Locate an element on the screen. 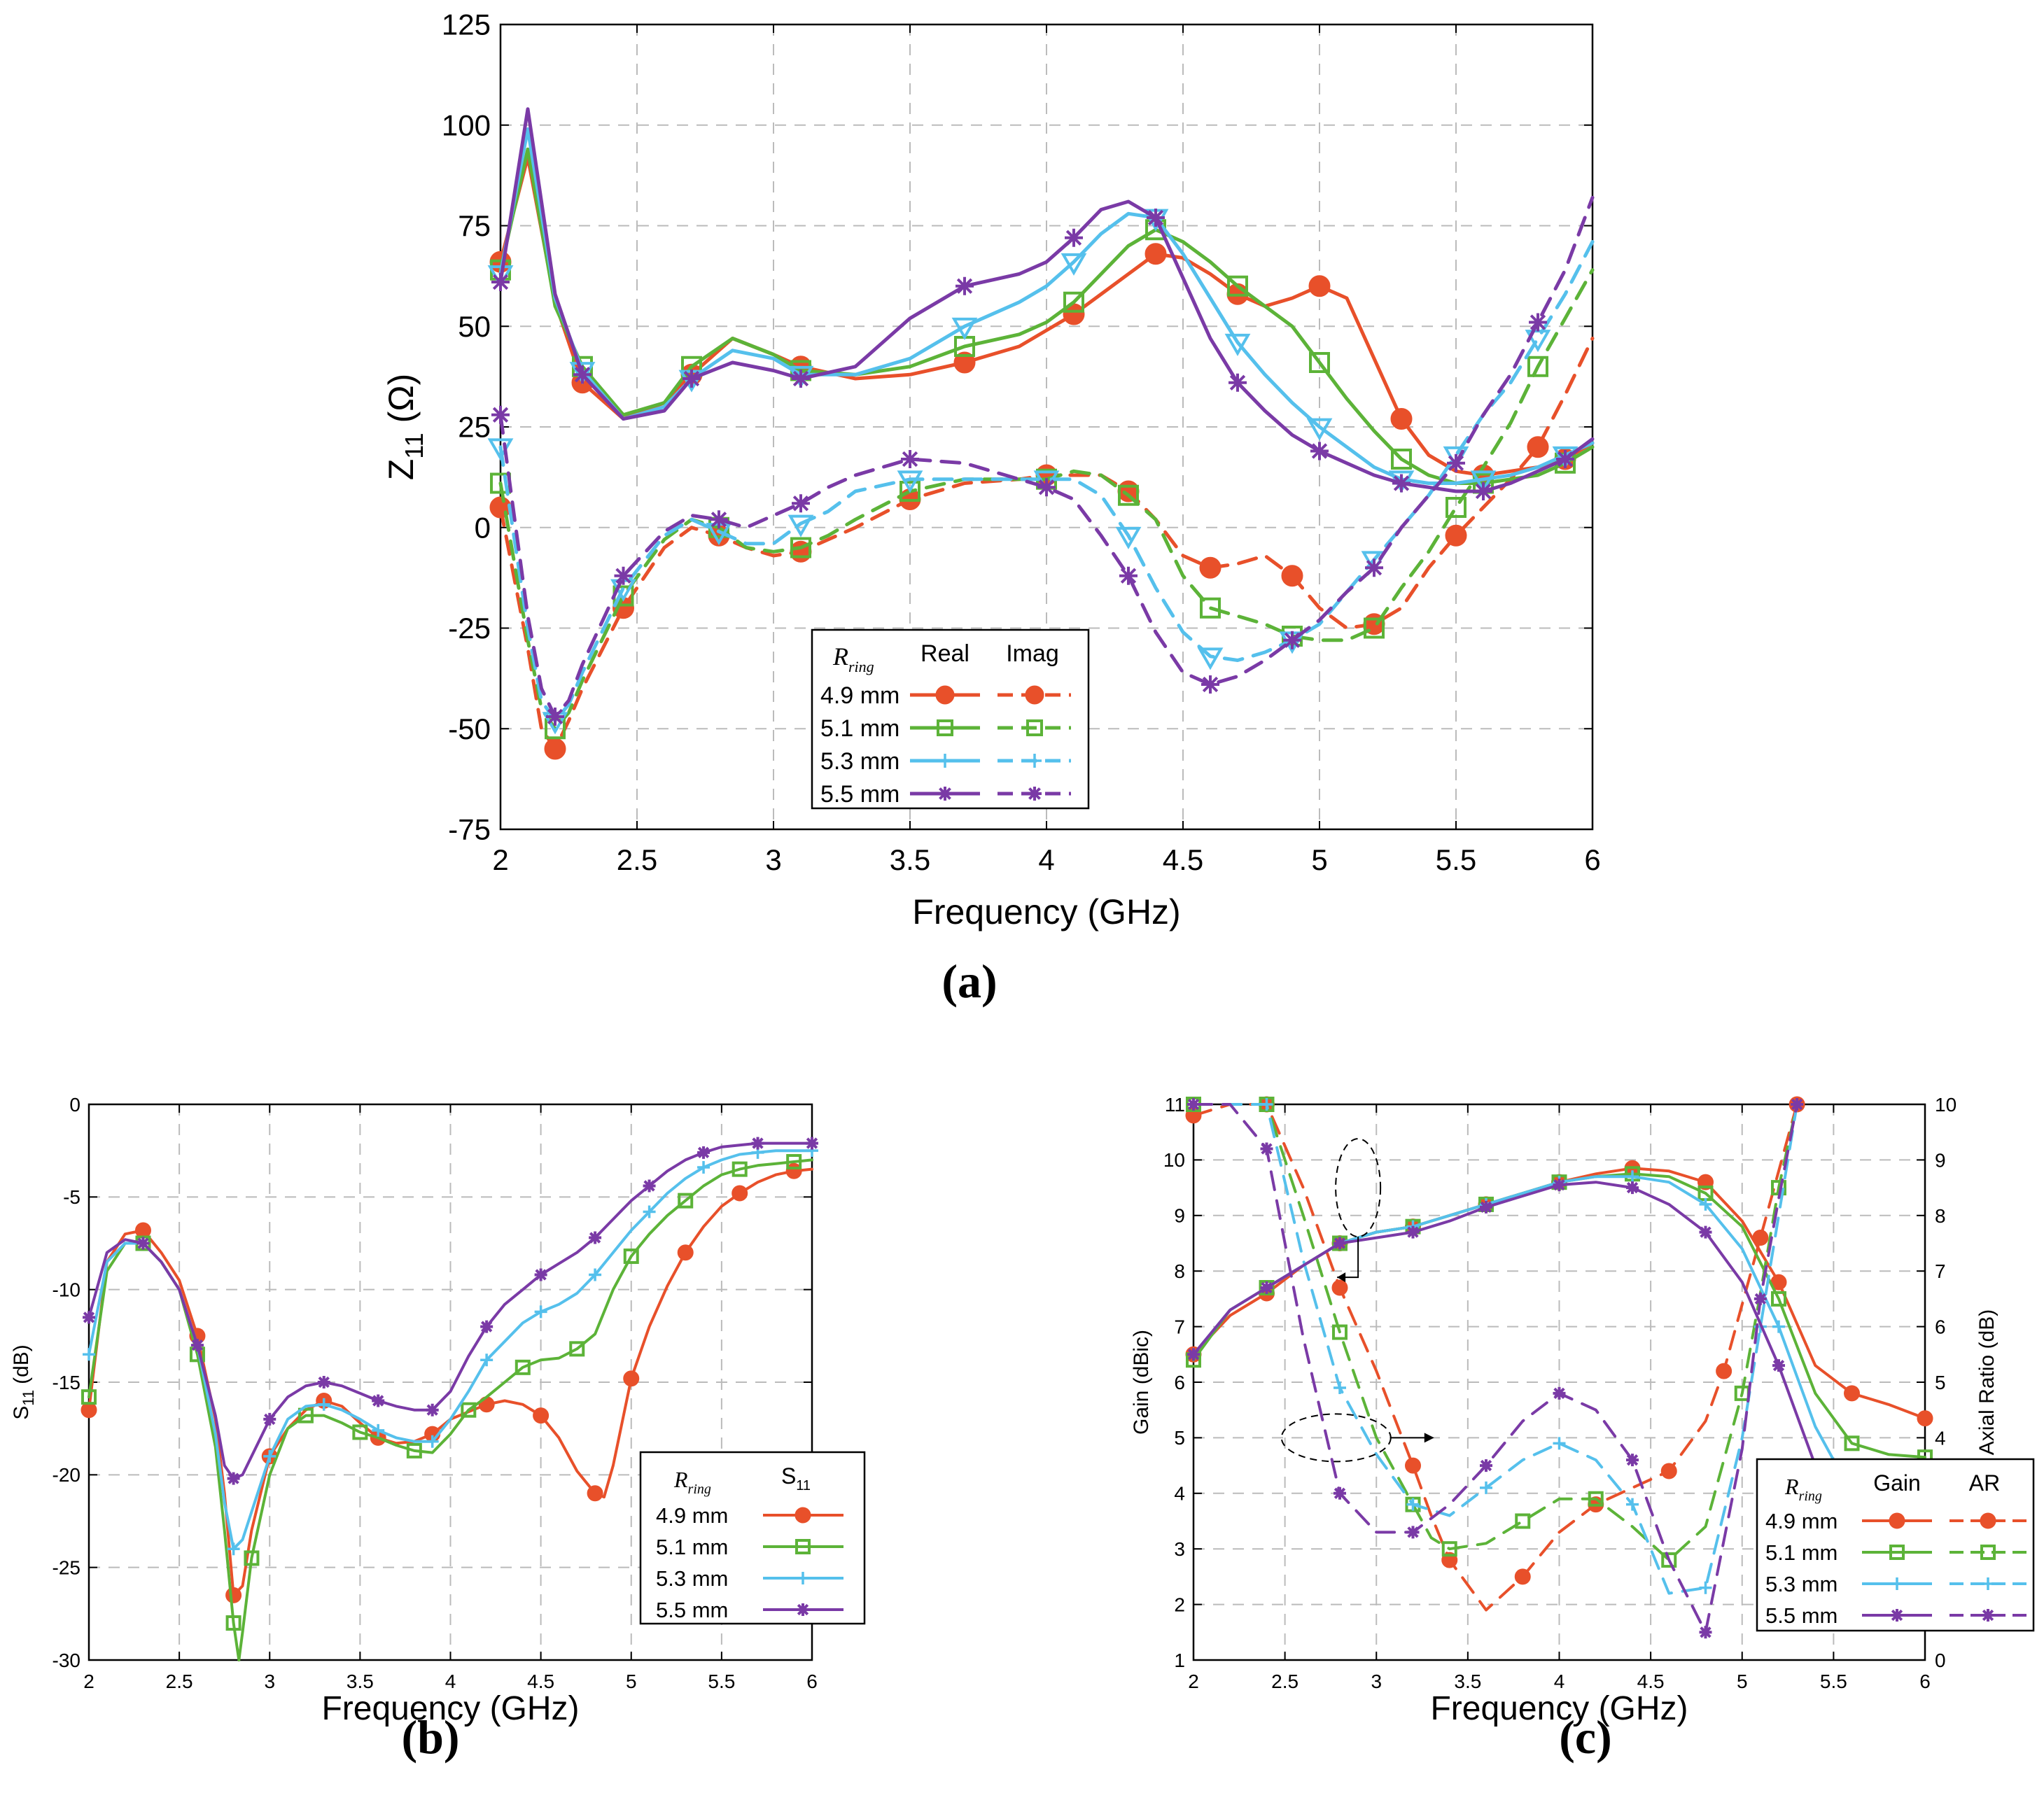 The height and width of the screenshot is (1807, 2044). y-tick-label: 2 is located at coordinates (1179, 1604).